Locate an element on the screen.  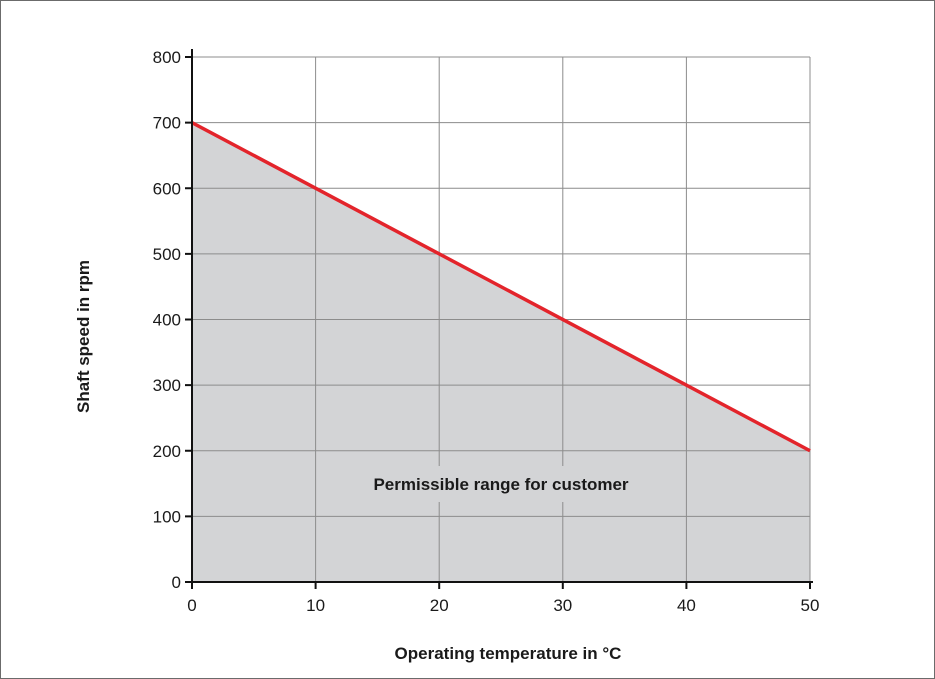
y-tick-label: 700 is located at coordinates (167, 123).